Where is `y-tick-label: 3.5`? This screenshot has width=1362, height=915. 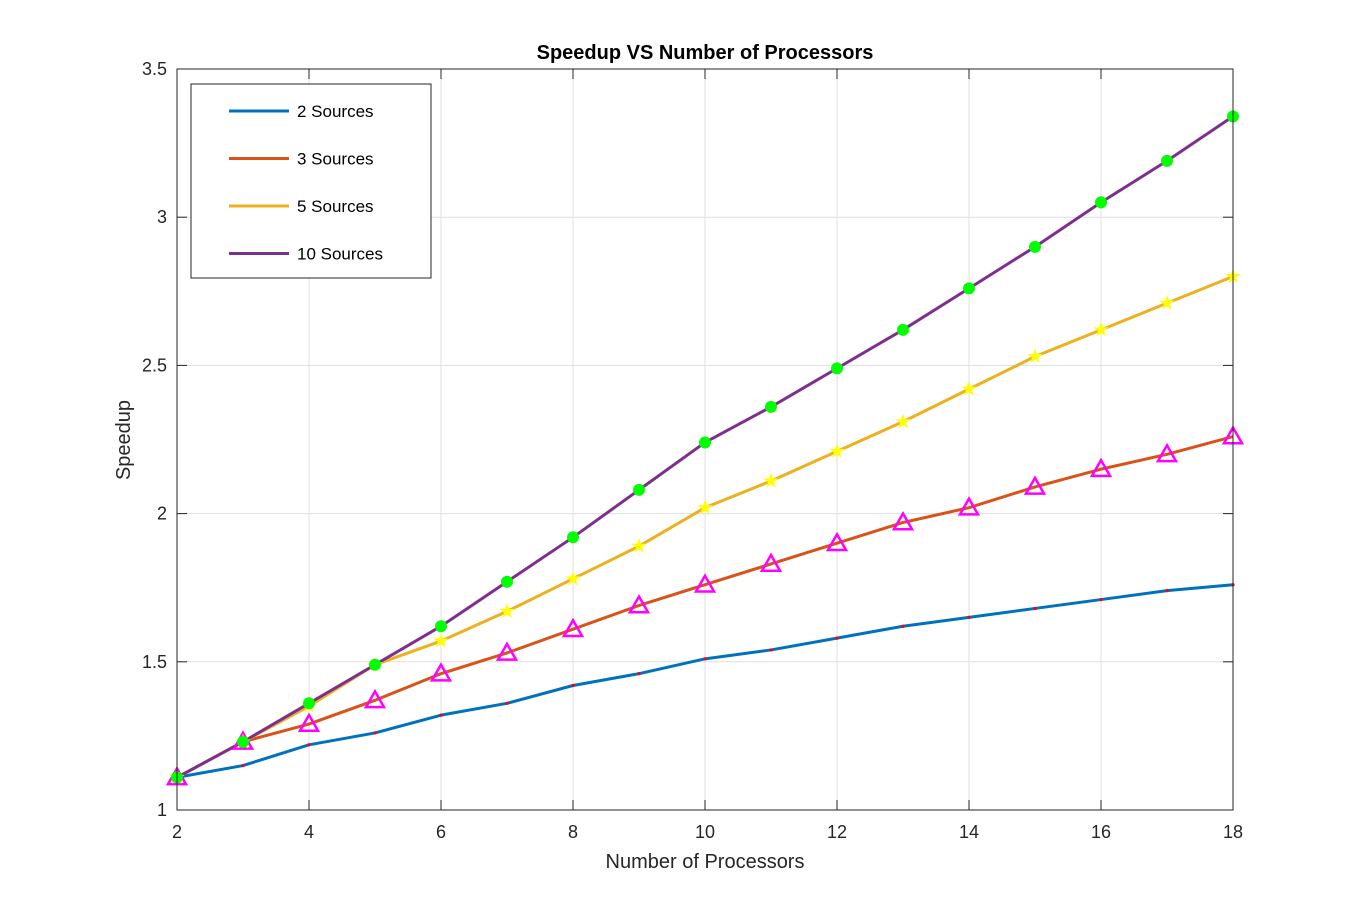
y-tick-label: 3.5 is located at coordinates (154, 69).